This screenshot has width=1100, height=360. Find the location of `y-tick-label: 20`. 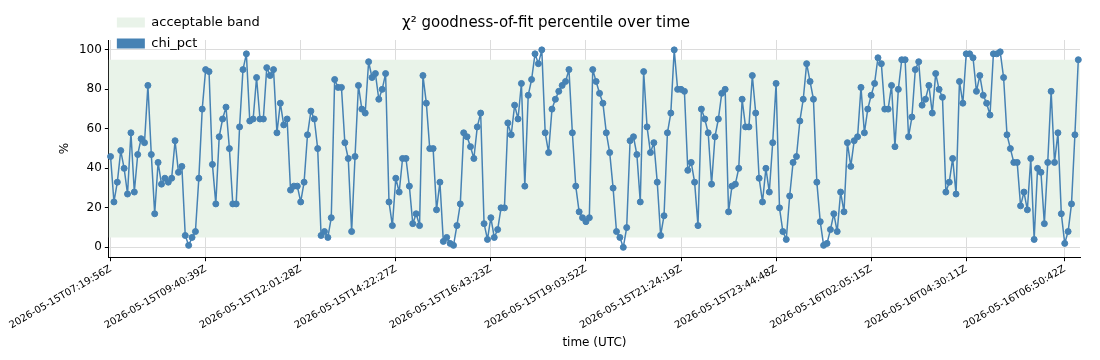

y-tick-label: 20 is located at coordinates (94, 206).